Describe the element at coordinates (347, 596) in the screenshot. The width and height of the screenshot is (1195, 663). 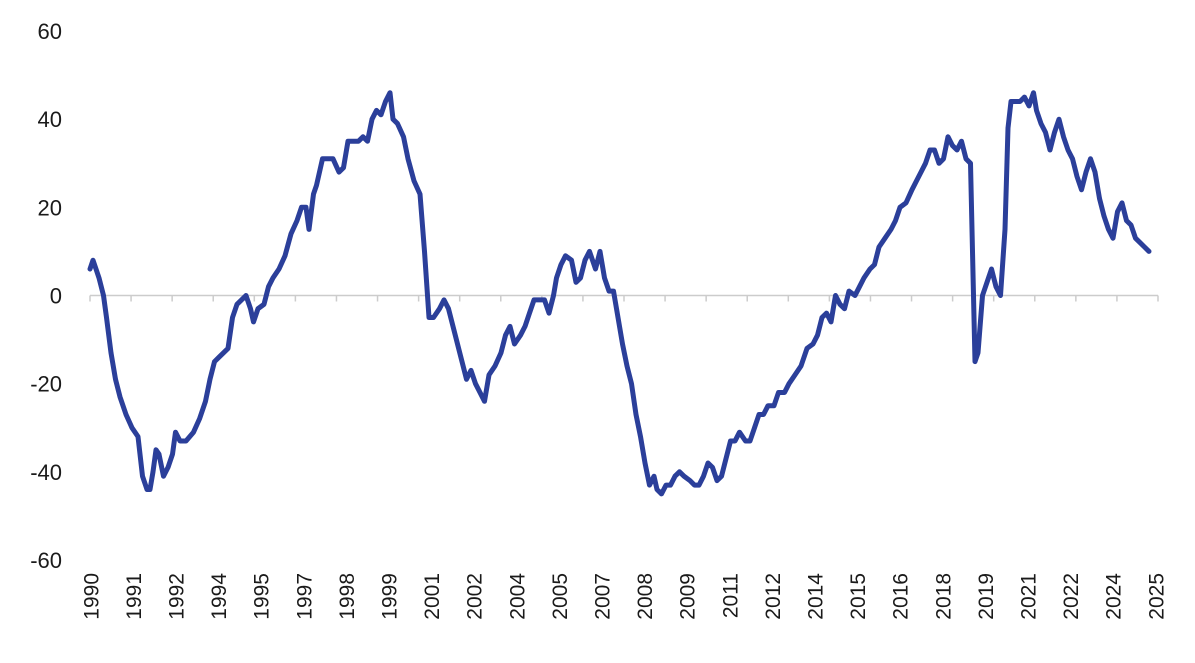
I see `x-tick-label: 1998` at that location.